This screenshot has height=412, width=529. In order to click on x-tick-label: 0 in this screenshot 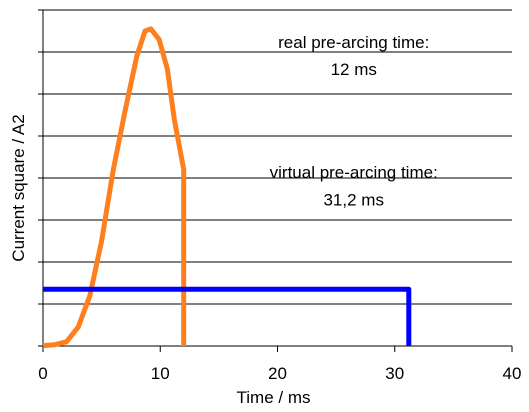, I will do `click(42, 373)`.